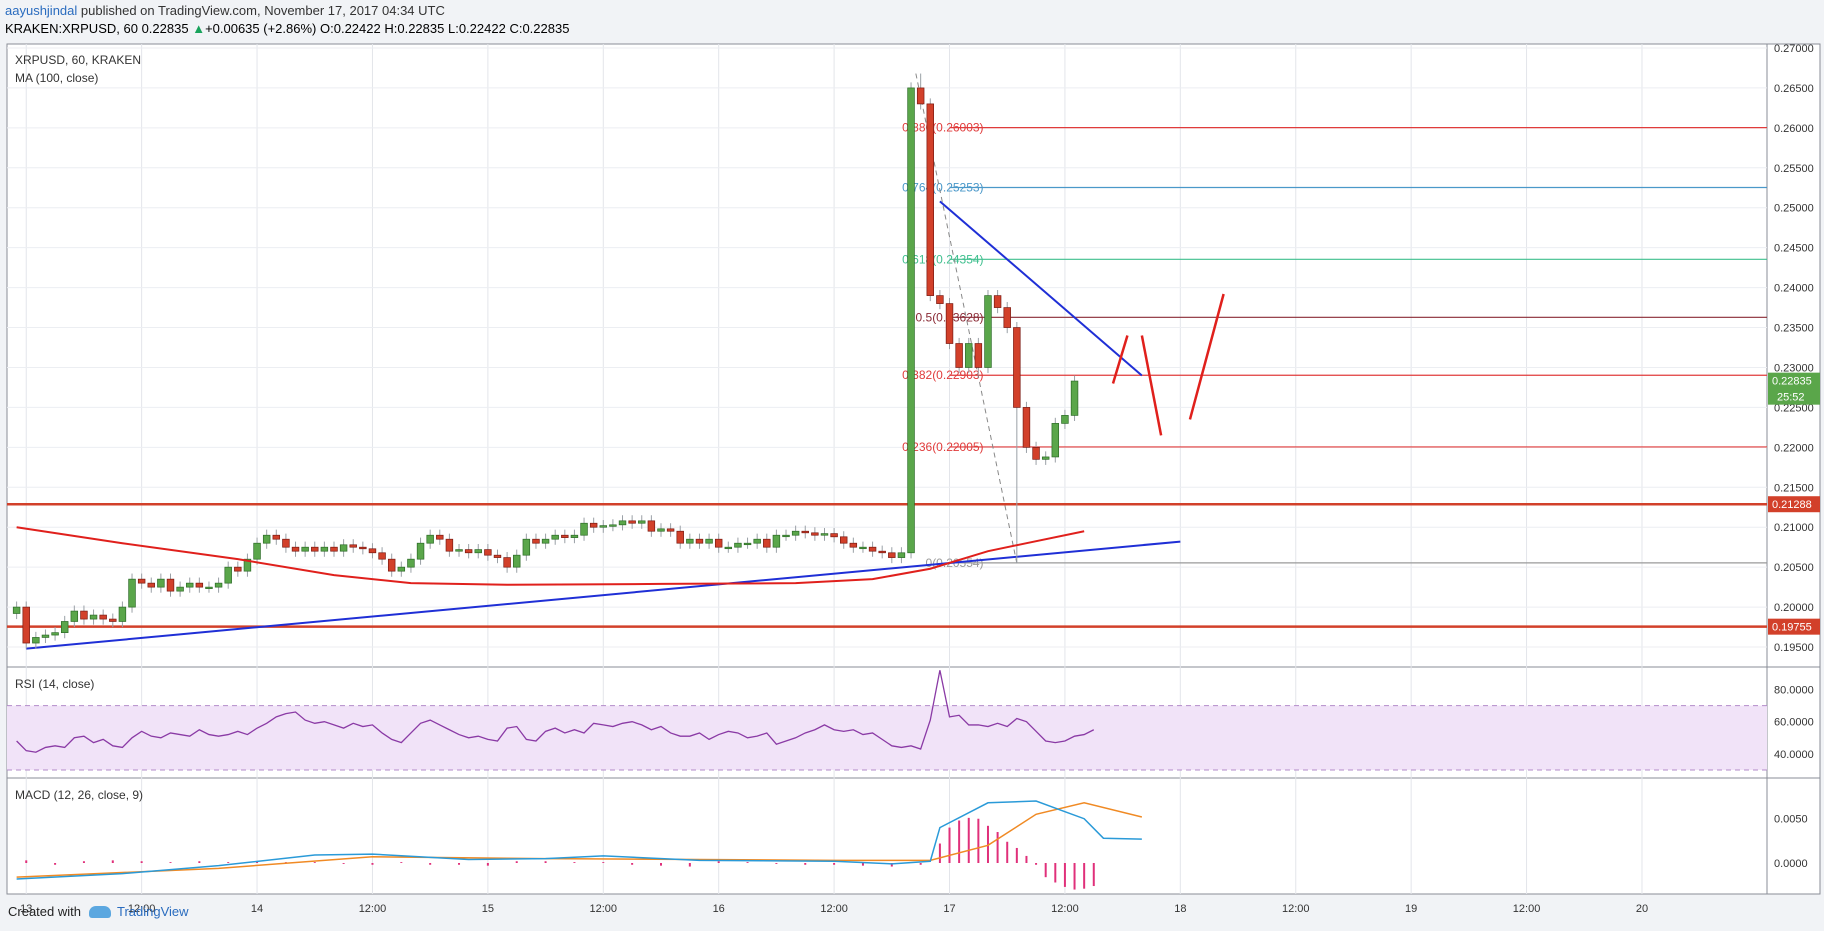  I want to click on created-with-text: Created with, so click(44, 911).